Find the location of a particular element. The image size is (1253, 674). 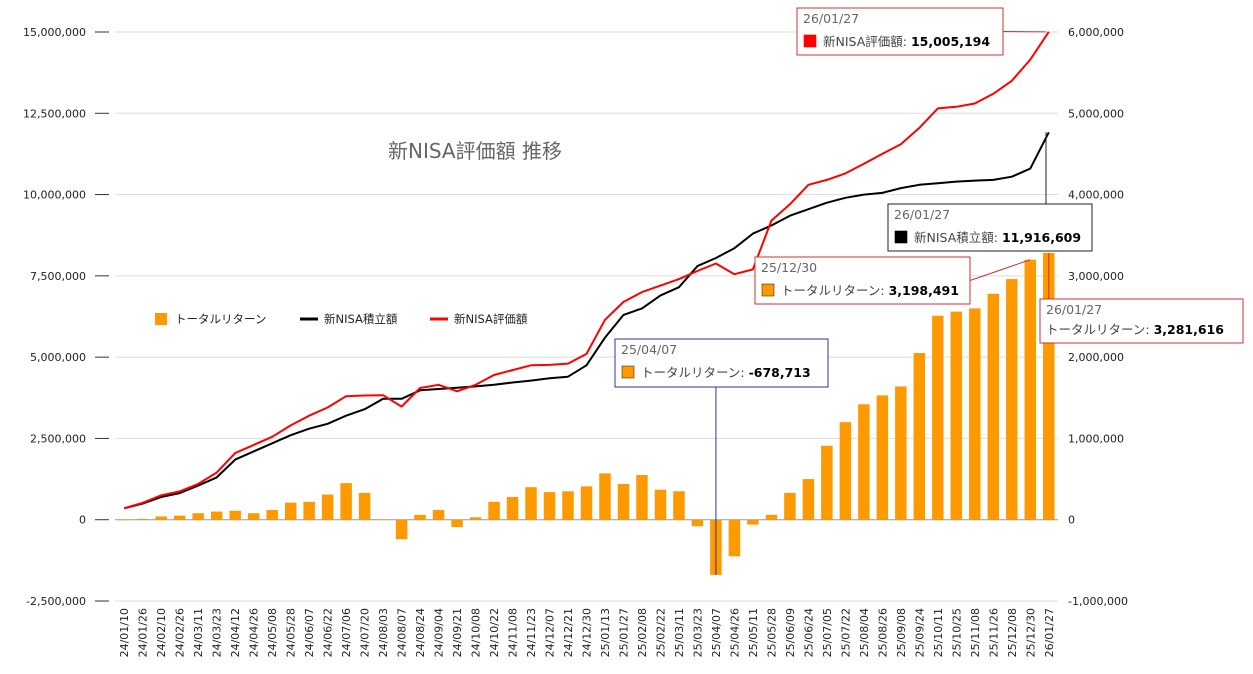

y-left-tick-label: 5,000,000 is located at coordinates (58, 357).